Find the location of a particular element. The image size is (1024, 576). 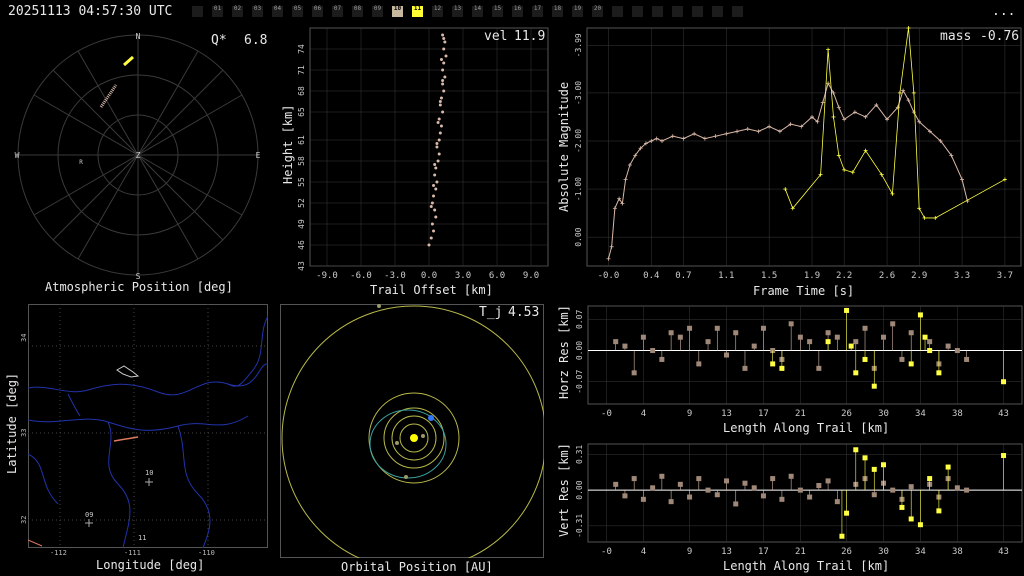

orbital-plot is located at coordinates (412, 431).